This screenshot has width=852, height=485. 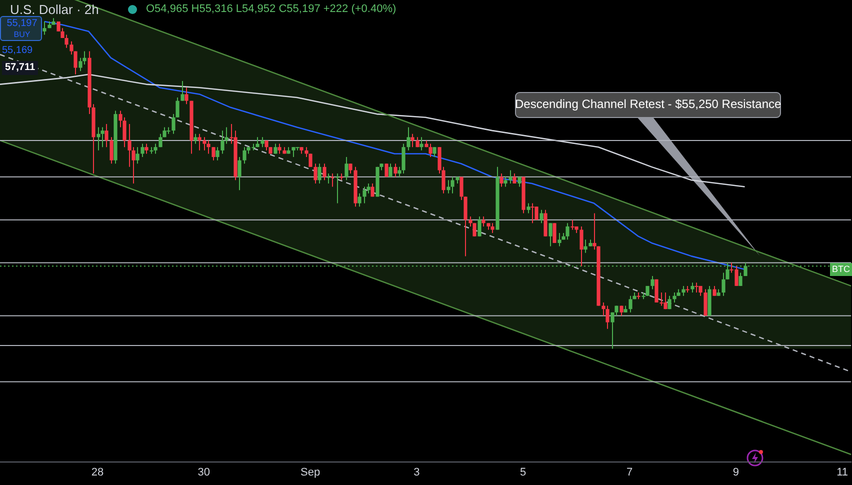 I want to click on x-tick-label: Sep, so click(x=310, y=472).